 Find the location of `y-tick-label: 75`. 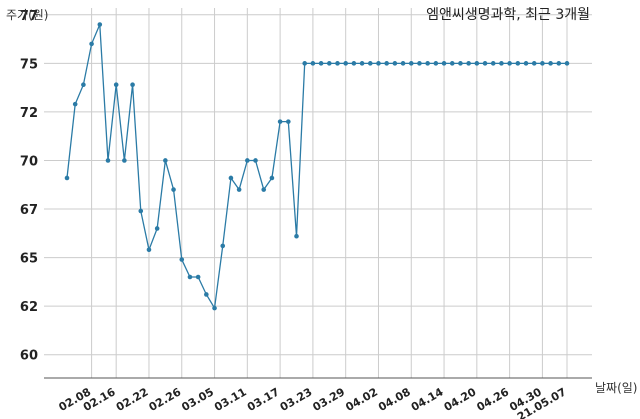

y-tick-label: 75 is located at coordinates (29, 64).